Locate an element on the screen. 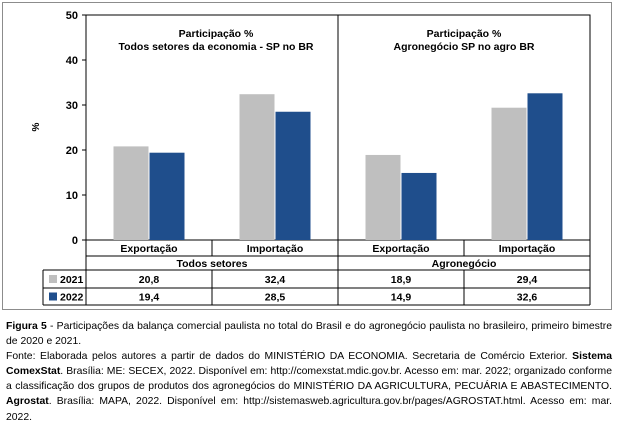  data-label-2022-4: 32,6 is located at coordinates (527, 298).